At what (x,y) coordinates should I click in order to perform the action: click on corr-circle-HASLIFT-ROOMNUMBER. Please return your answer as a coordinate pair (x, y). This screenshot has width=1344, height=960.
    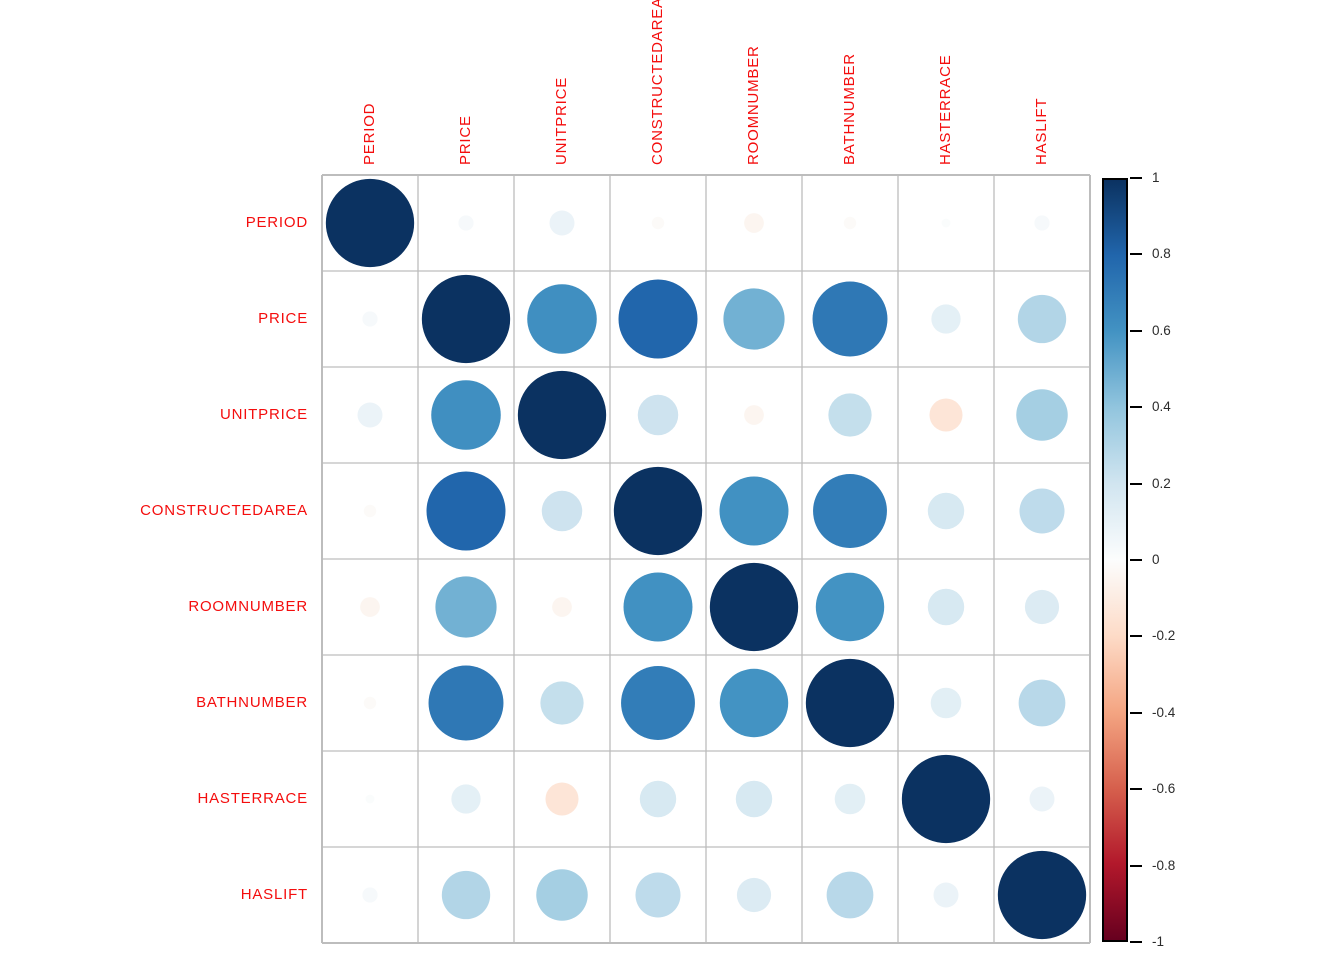
    Looking at the image, I should click on (754, 895).